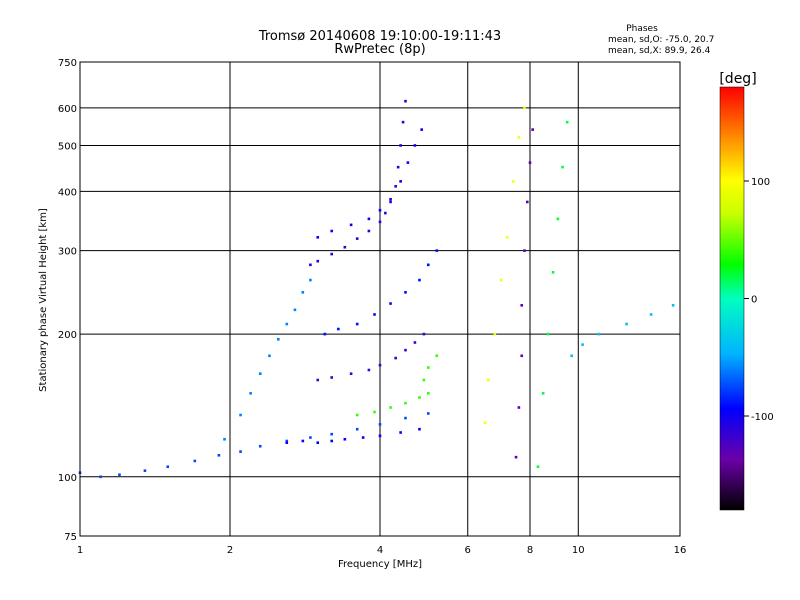  Describe the element at coordinates (67, 252) in the screenshot. I see `y-tick-label: 300` at that location.